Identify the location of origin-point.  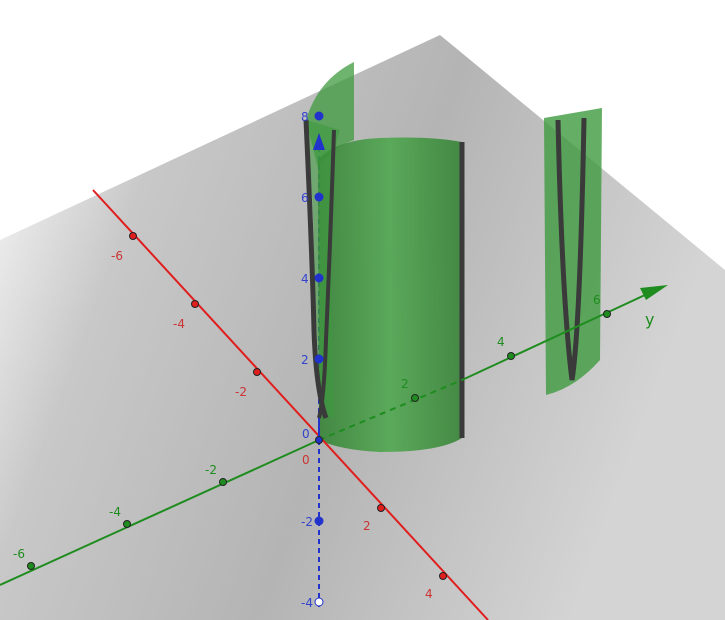
(319, 440).